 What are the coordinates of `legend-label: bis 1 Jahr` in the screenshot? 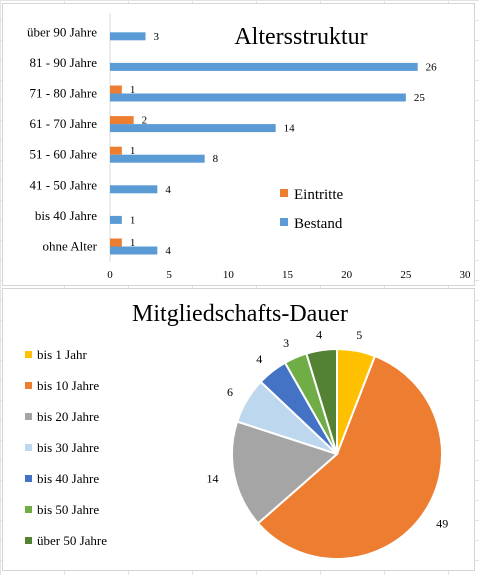 It's located at (62, 354).